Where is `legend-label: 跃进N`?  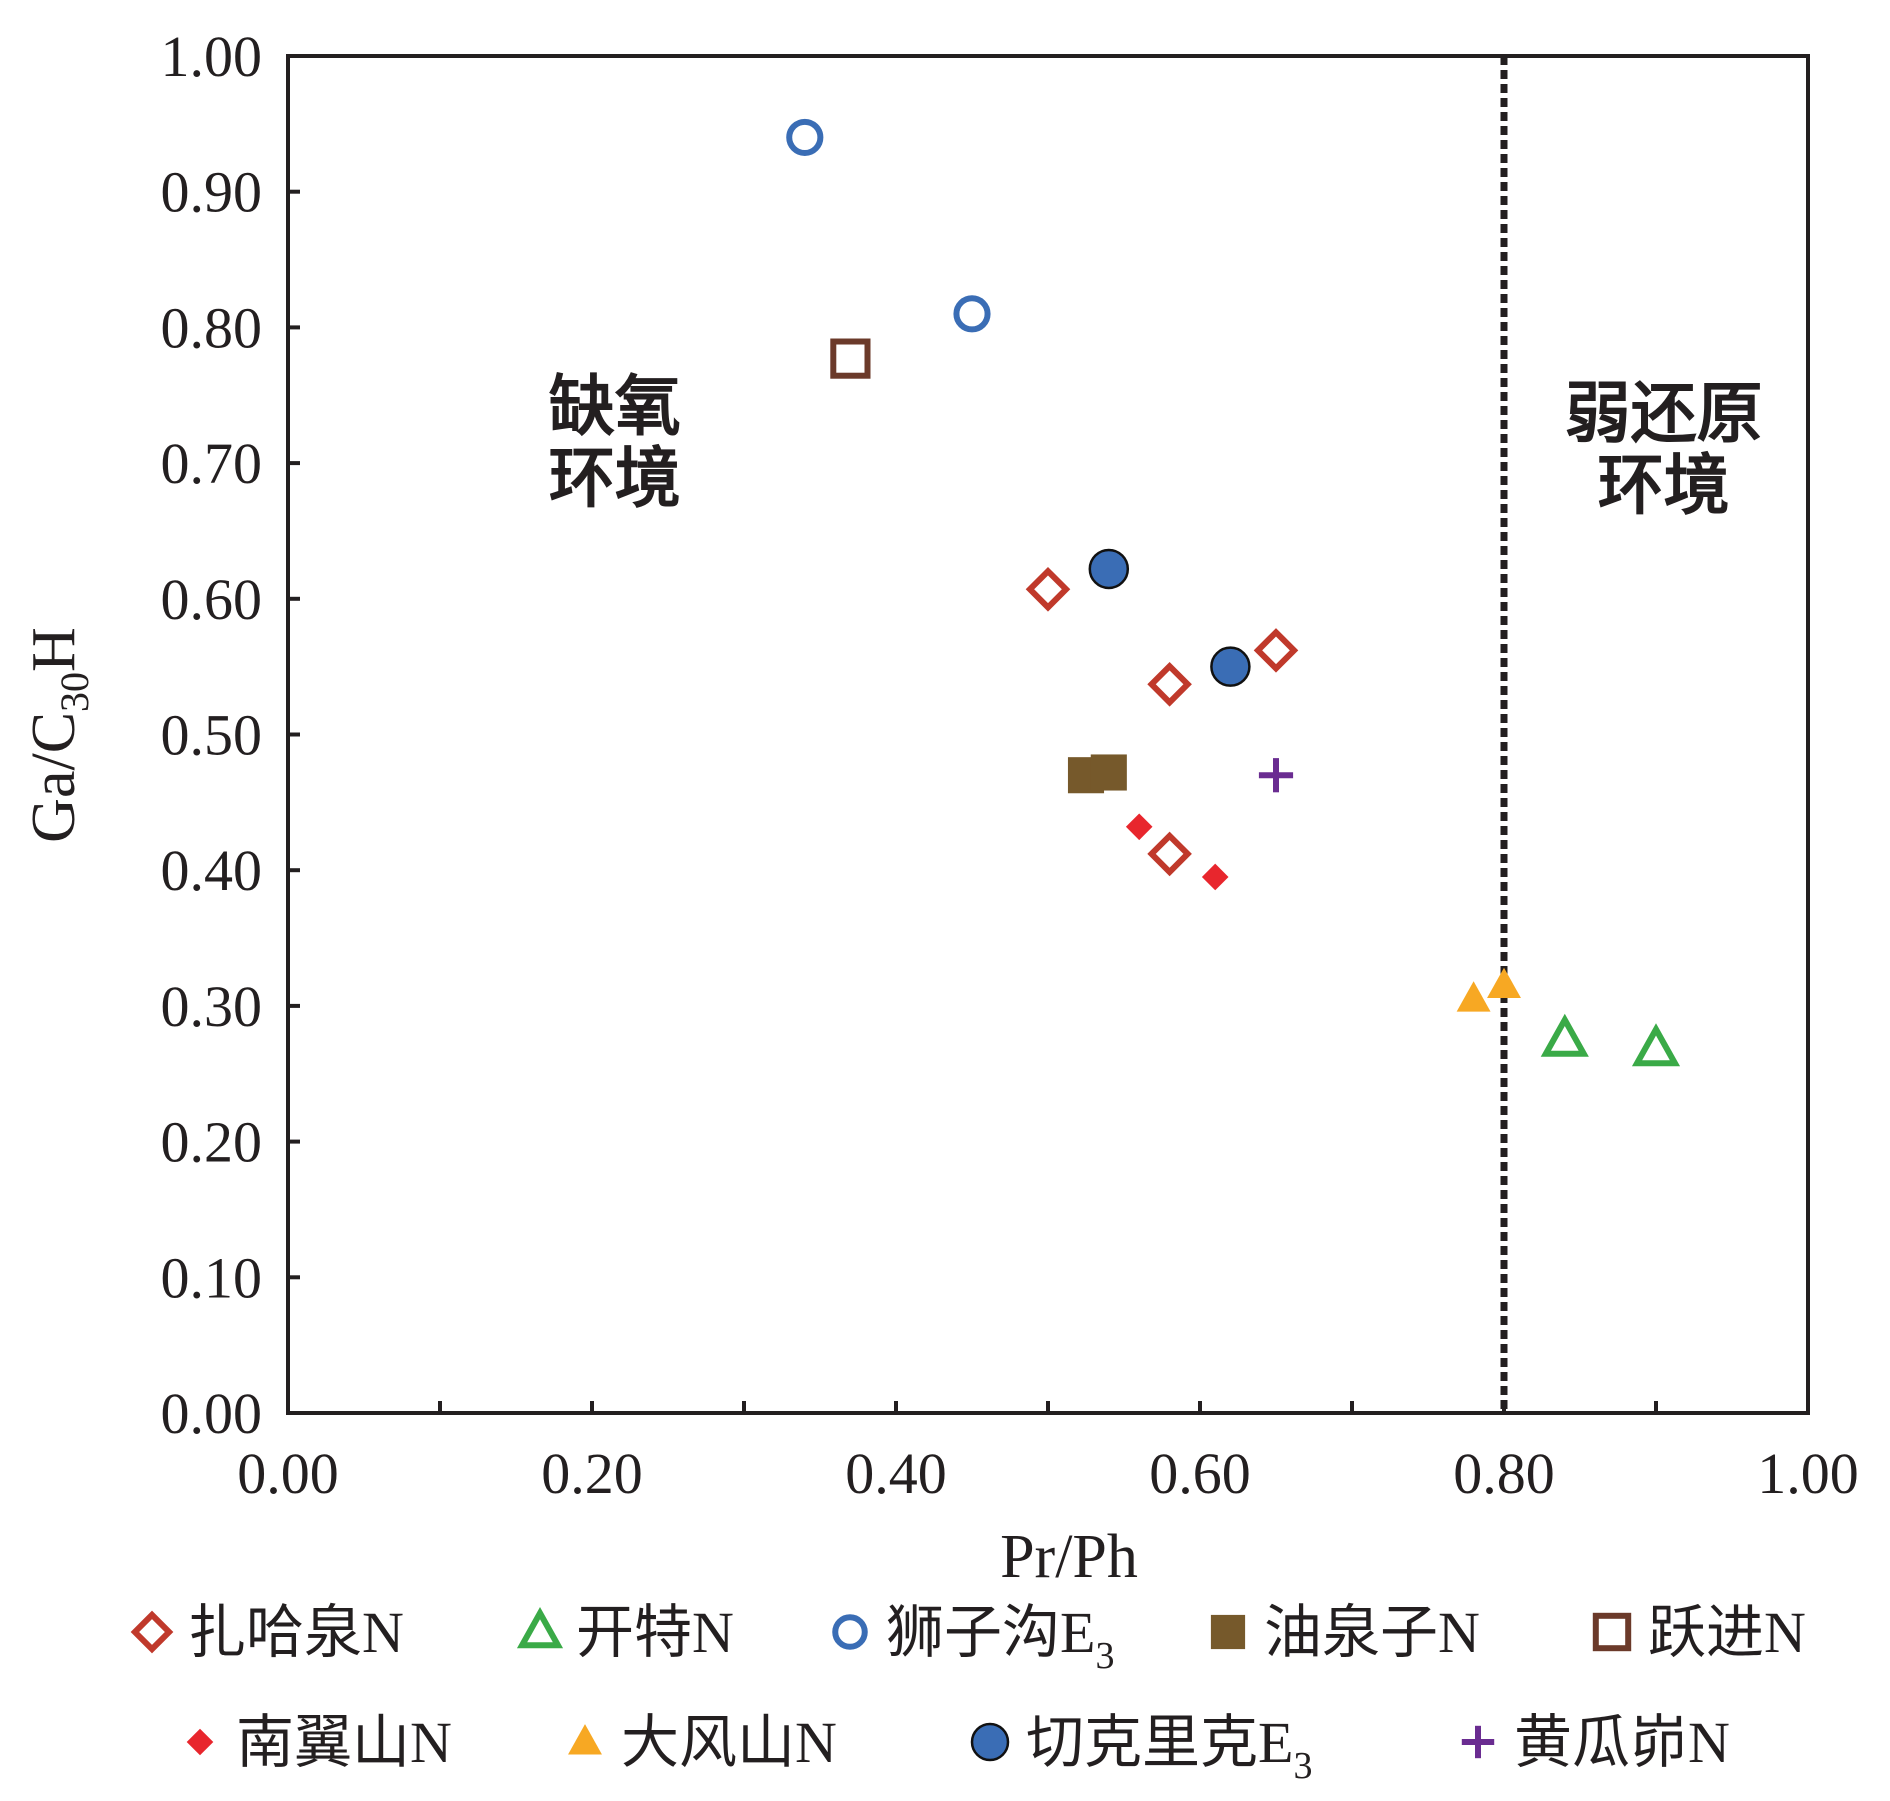
legend-label: 跃进N is located at coordinates (1727, 1632).